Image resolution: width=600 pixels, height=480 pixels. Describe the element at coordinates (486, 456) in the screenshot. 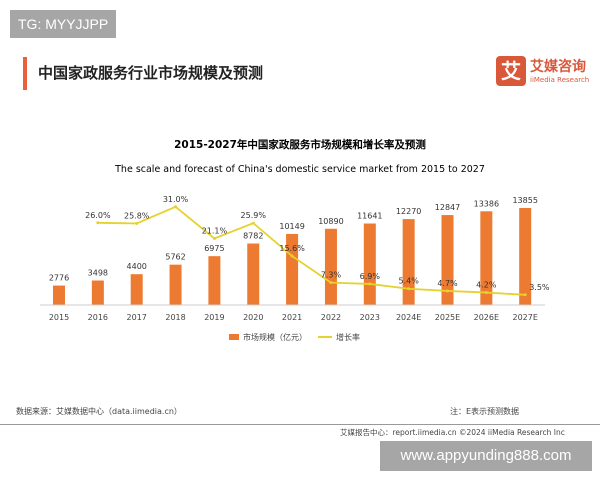

I see `watermark-bottom: www.appyunding888.com` at that location.